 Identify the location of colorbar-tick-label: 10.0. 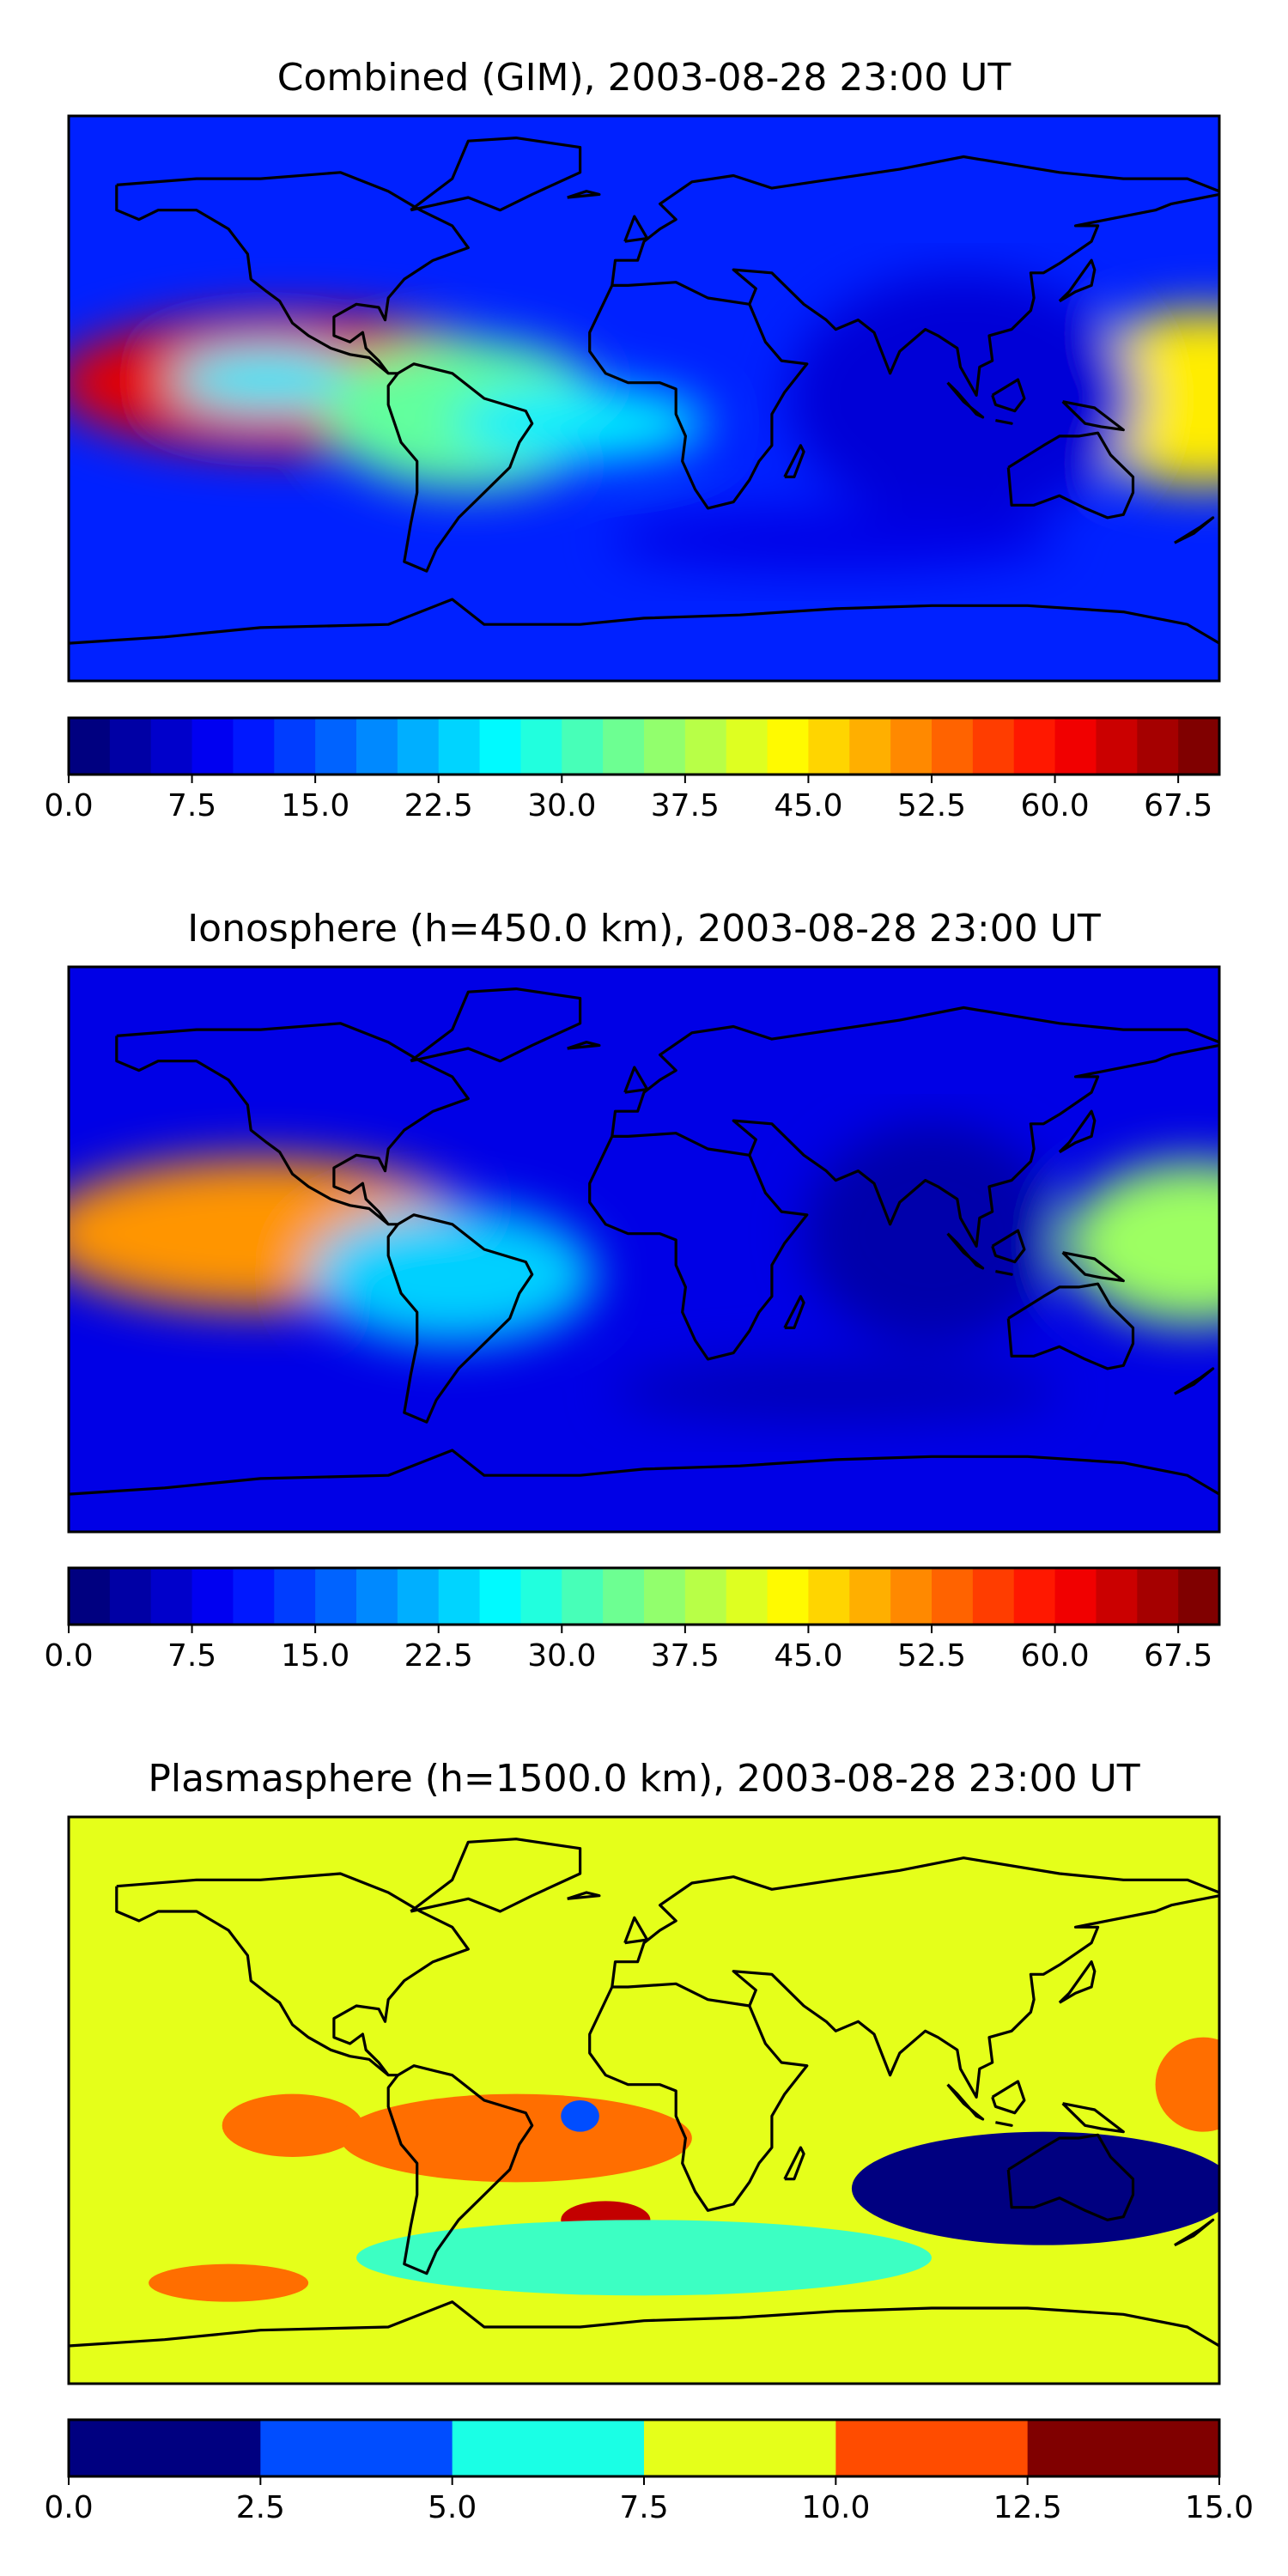
(835, 2507).